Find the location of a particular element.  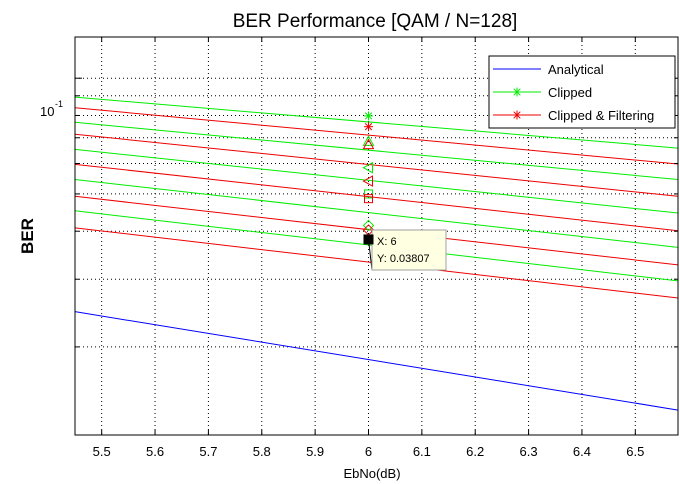

x-tick-label: 6 is located at coordinates (368, 451).